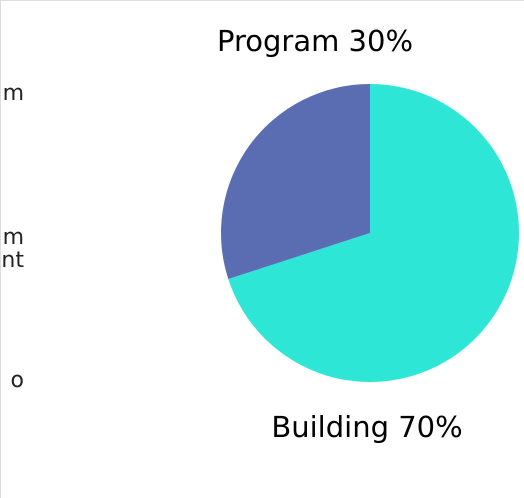  What do you see at coordinates (295, 182) in the screenshot?
I see `pie-slice` at bounding box center [295, 182].